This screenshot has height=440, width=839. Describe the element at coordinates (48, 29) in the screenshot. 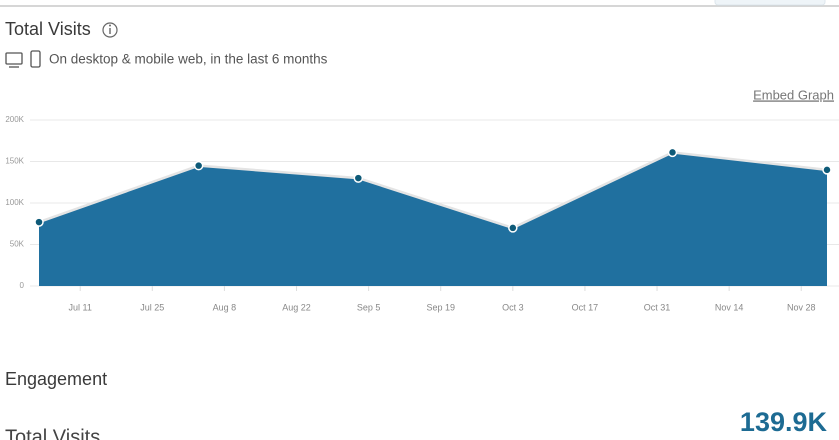

I see `section-title: Total Visits` at that location.